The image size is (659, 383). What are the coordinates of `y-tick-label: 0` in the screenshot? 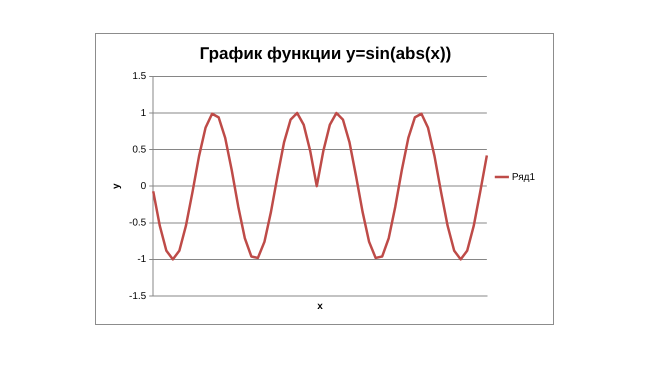 It's located at (143, 186).